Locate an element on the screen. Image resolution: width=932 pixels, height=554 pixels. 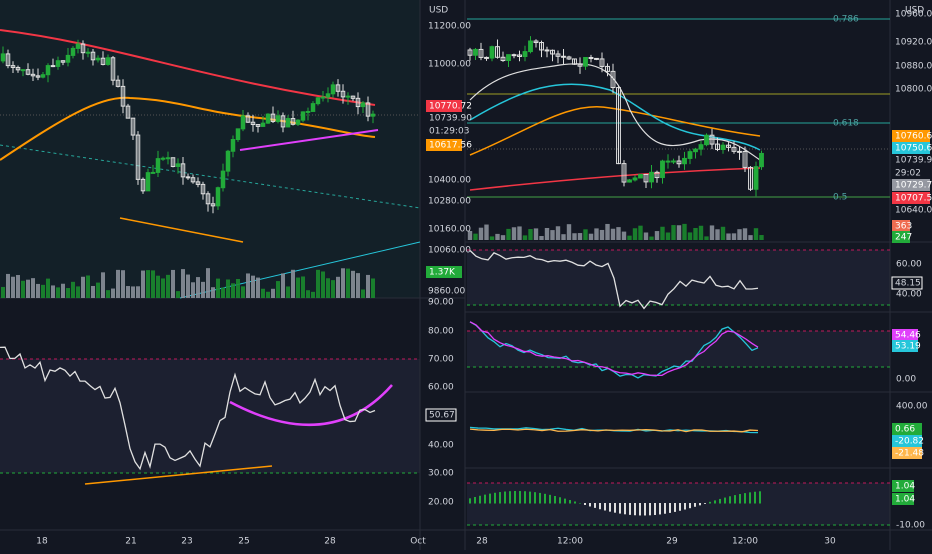
label: 40.00 is located at coordinates (909, 295).